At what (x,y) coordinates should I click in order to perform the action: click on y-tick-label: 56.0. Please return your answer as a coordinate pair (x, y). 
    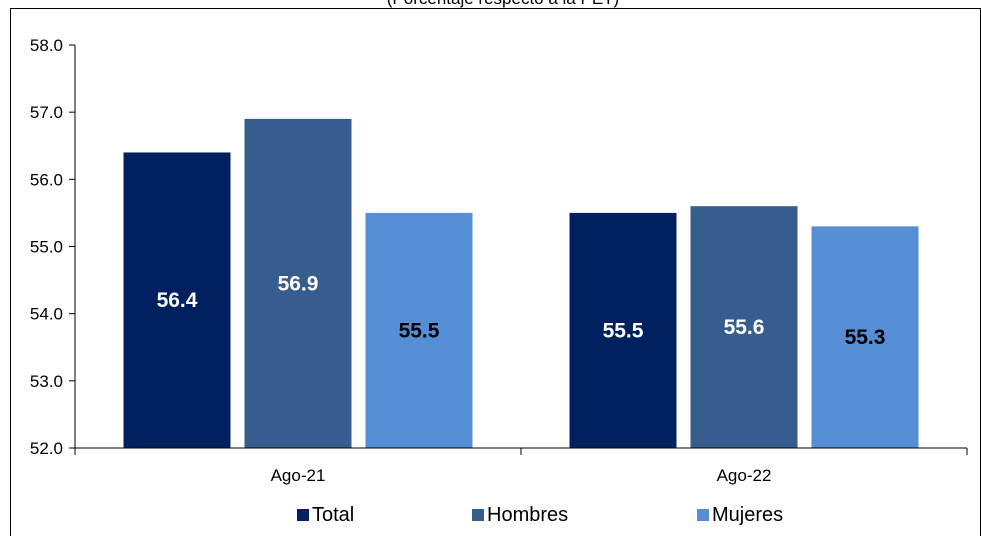
    Looking at the image, I should click on (46, 179).